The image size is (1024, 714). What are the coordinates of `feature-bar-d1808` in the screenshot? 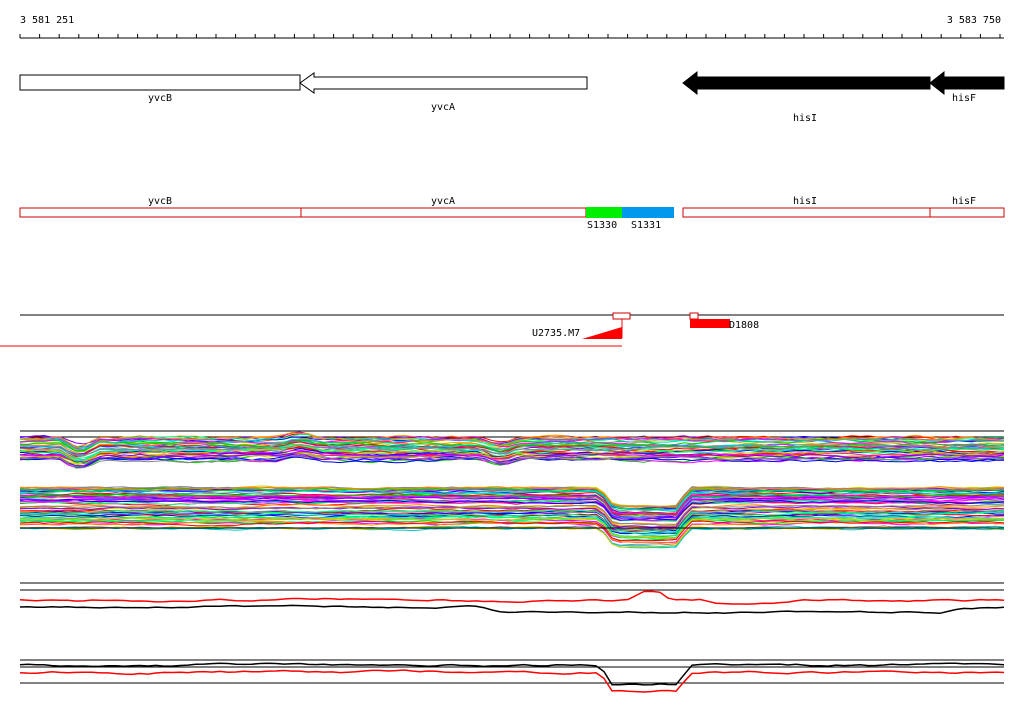 It's located at (710, 323).